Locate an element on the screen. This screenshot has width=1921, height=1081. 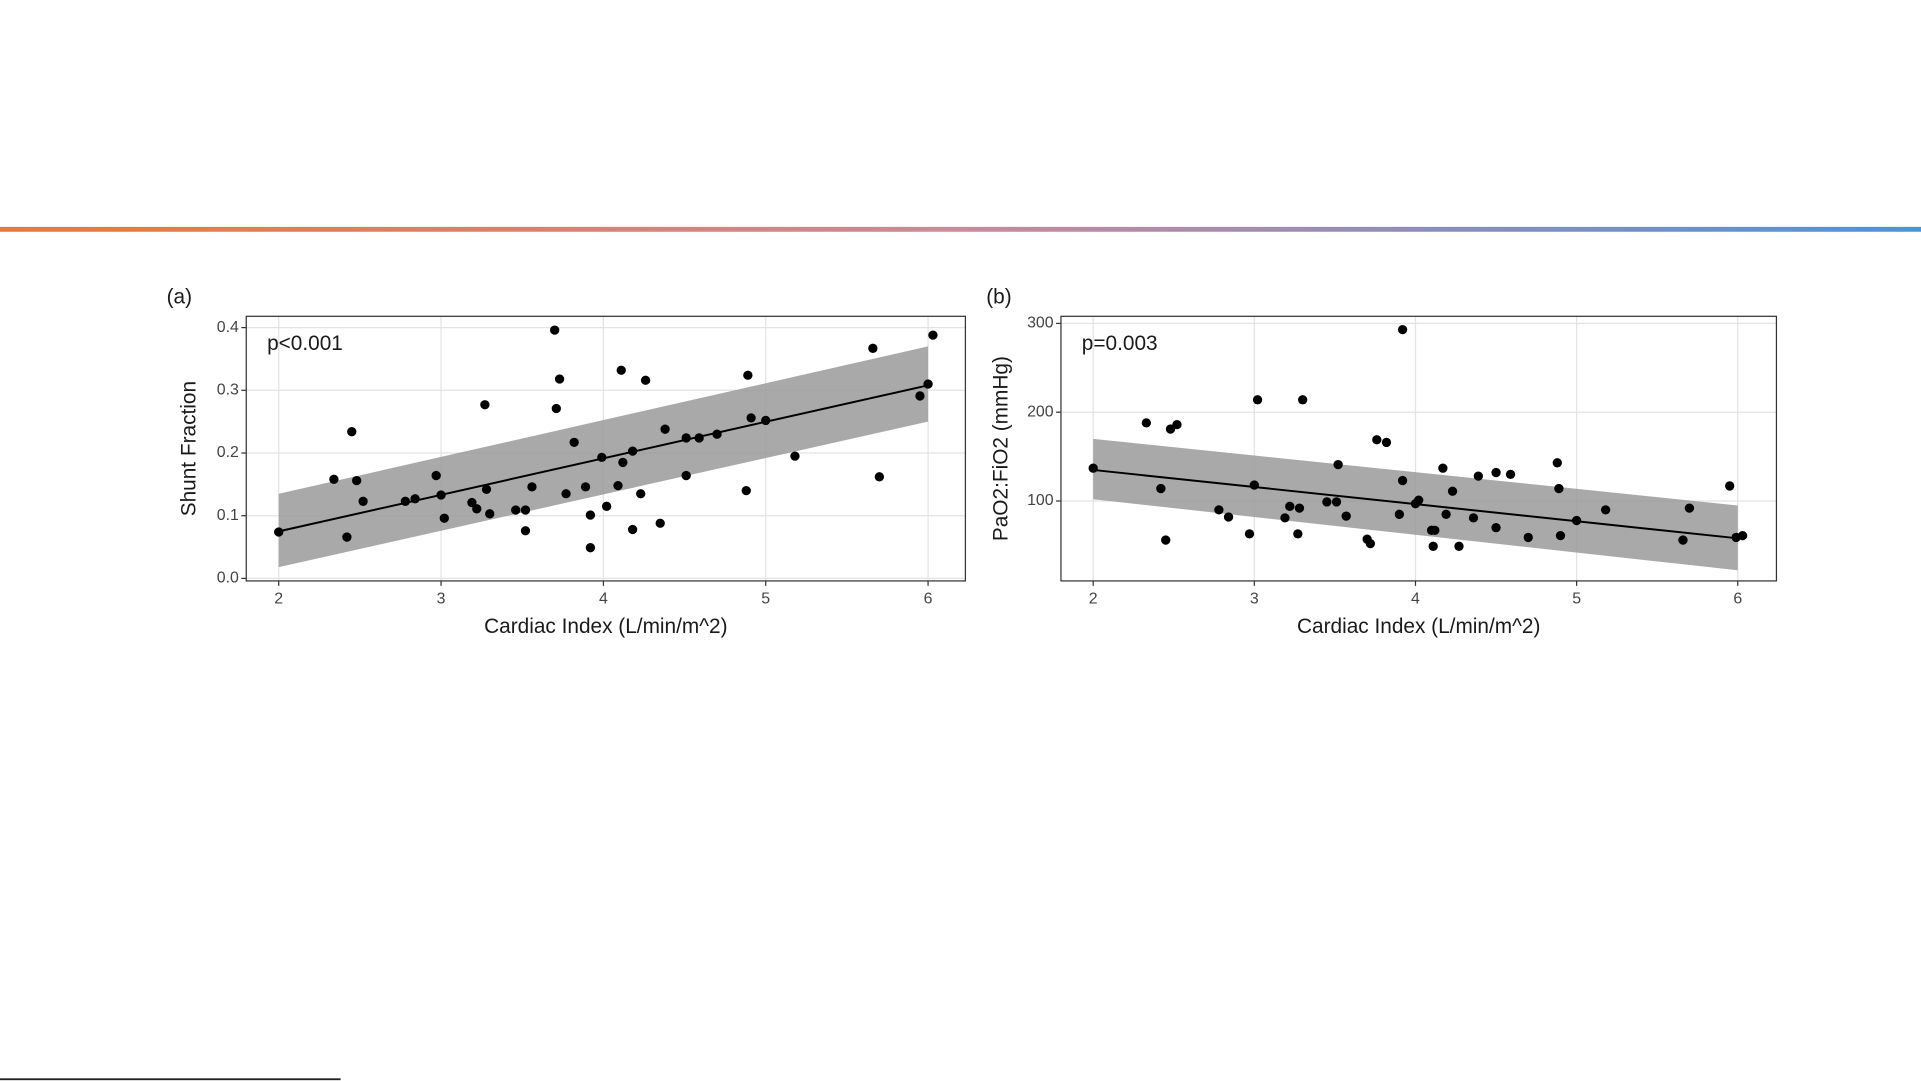
y-tick-label: 0.1 is located at coordinates (228, 515).